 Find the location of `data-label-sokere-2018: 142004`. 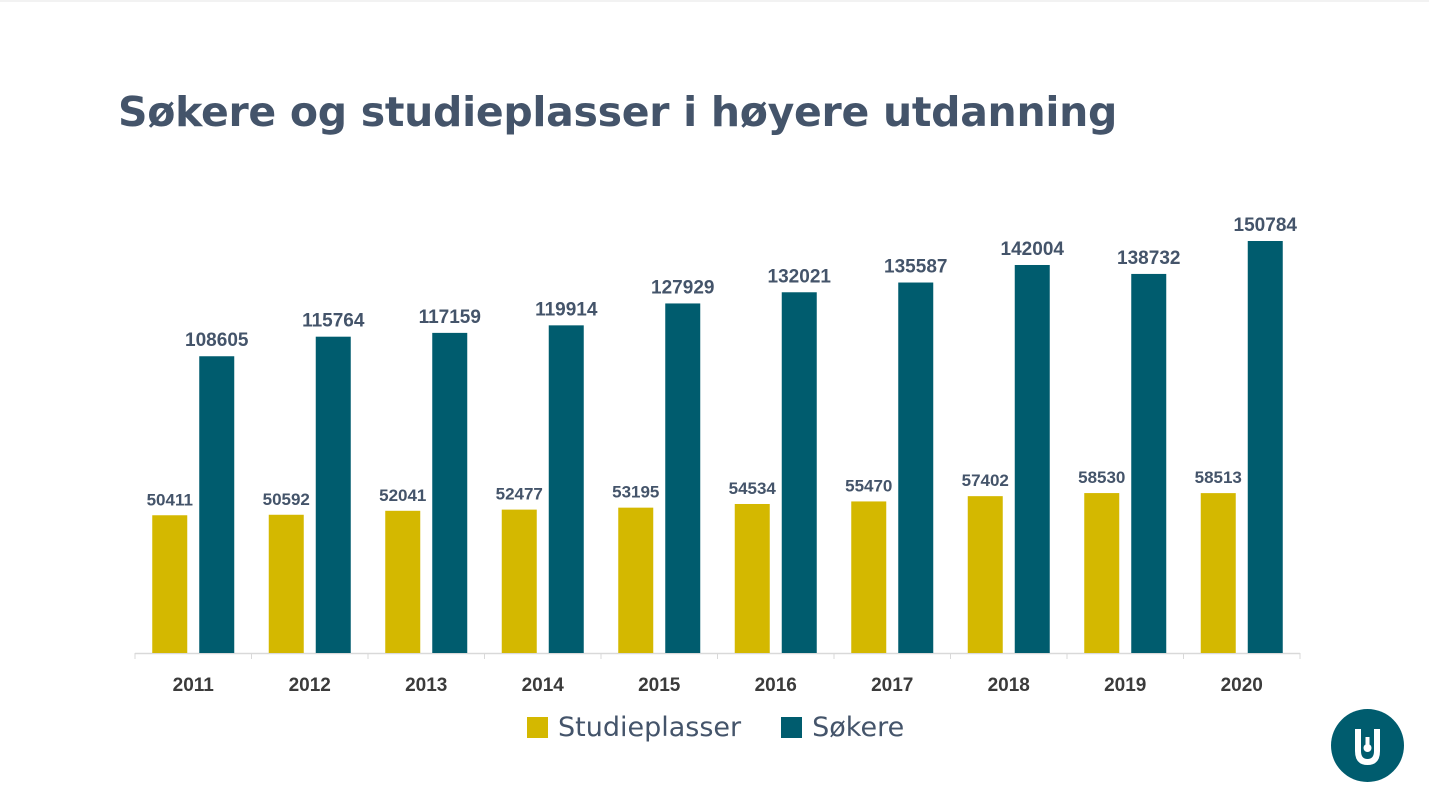

data-label-sokere-2018: 142004 is located at coordinates (1033, 249).